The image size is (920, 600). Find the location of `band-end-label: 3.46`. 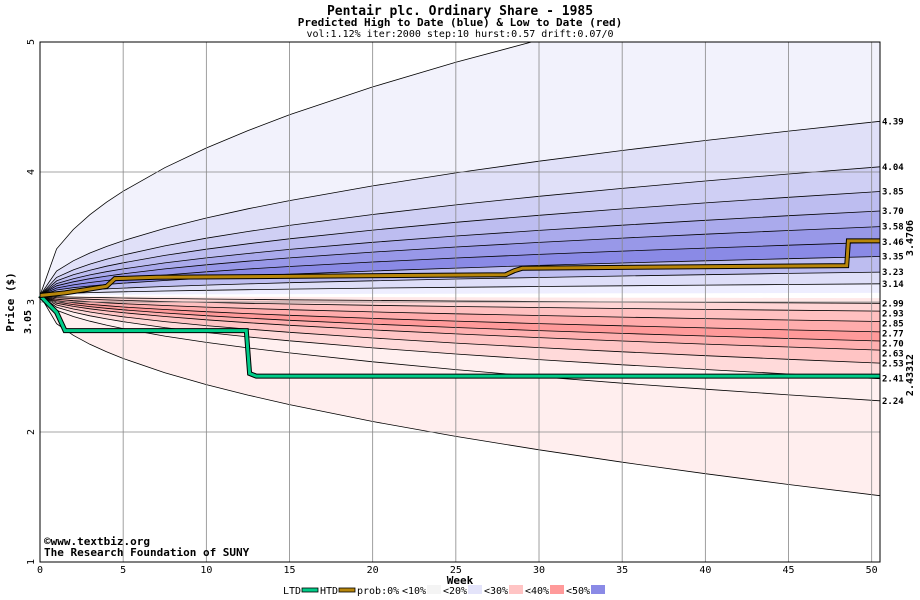

band-end-label: 3.46 is located at coordinates (893, 243).